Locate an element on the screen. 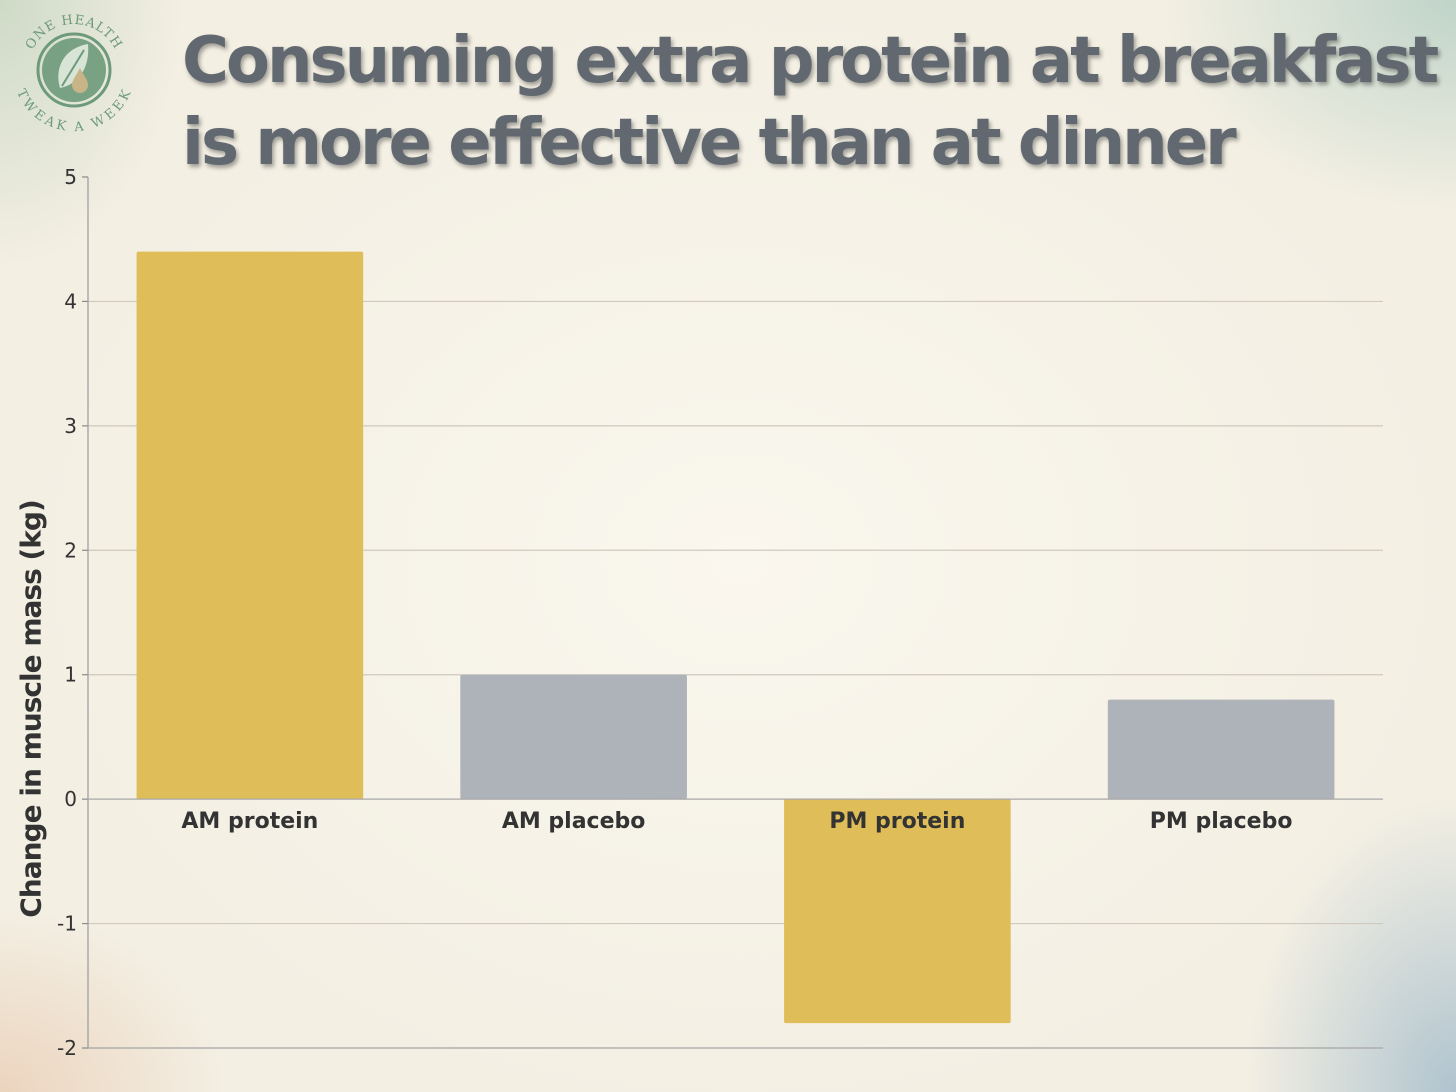  x-category-label: PM placebo is located at coordinates (1221, 821).